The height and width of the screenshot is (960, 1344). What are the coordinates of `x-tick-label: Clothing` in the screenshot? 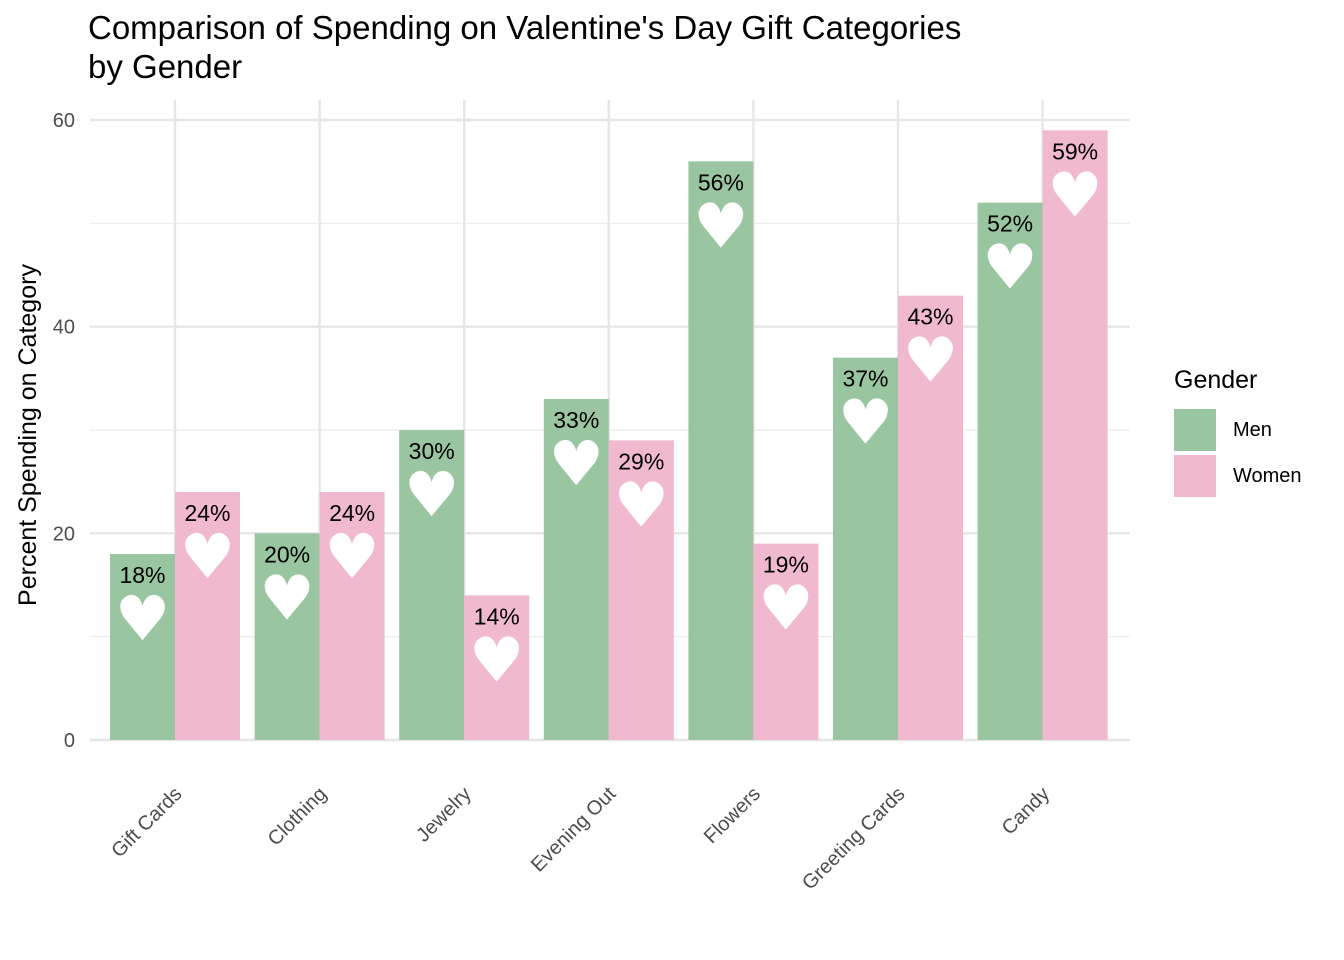 It's located at (297, 816).